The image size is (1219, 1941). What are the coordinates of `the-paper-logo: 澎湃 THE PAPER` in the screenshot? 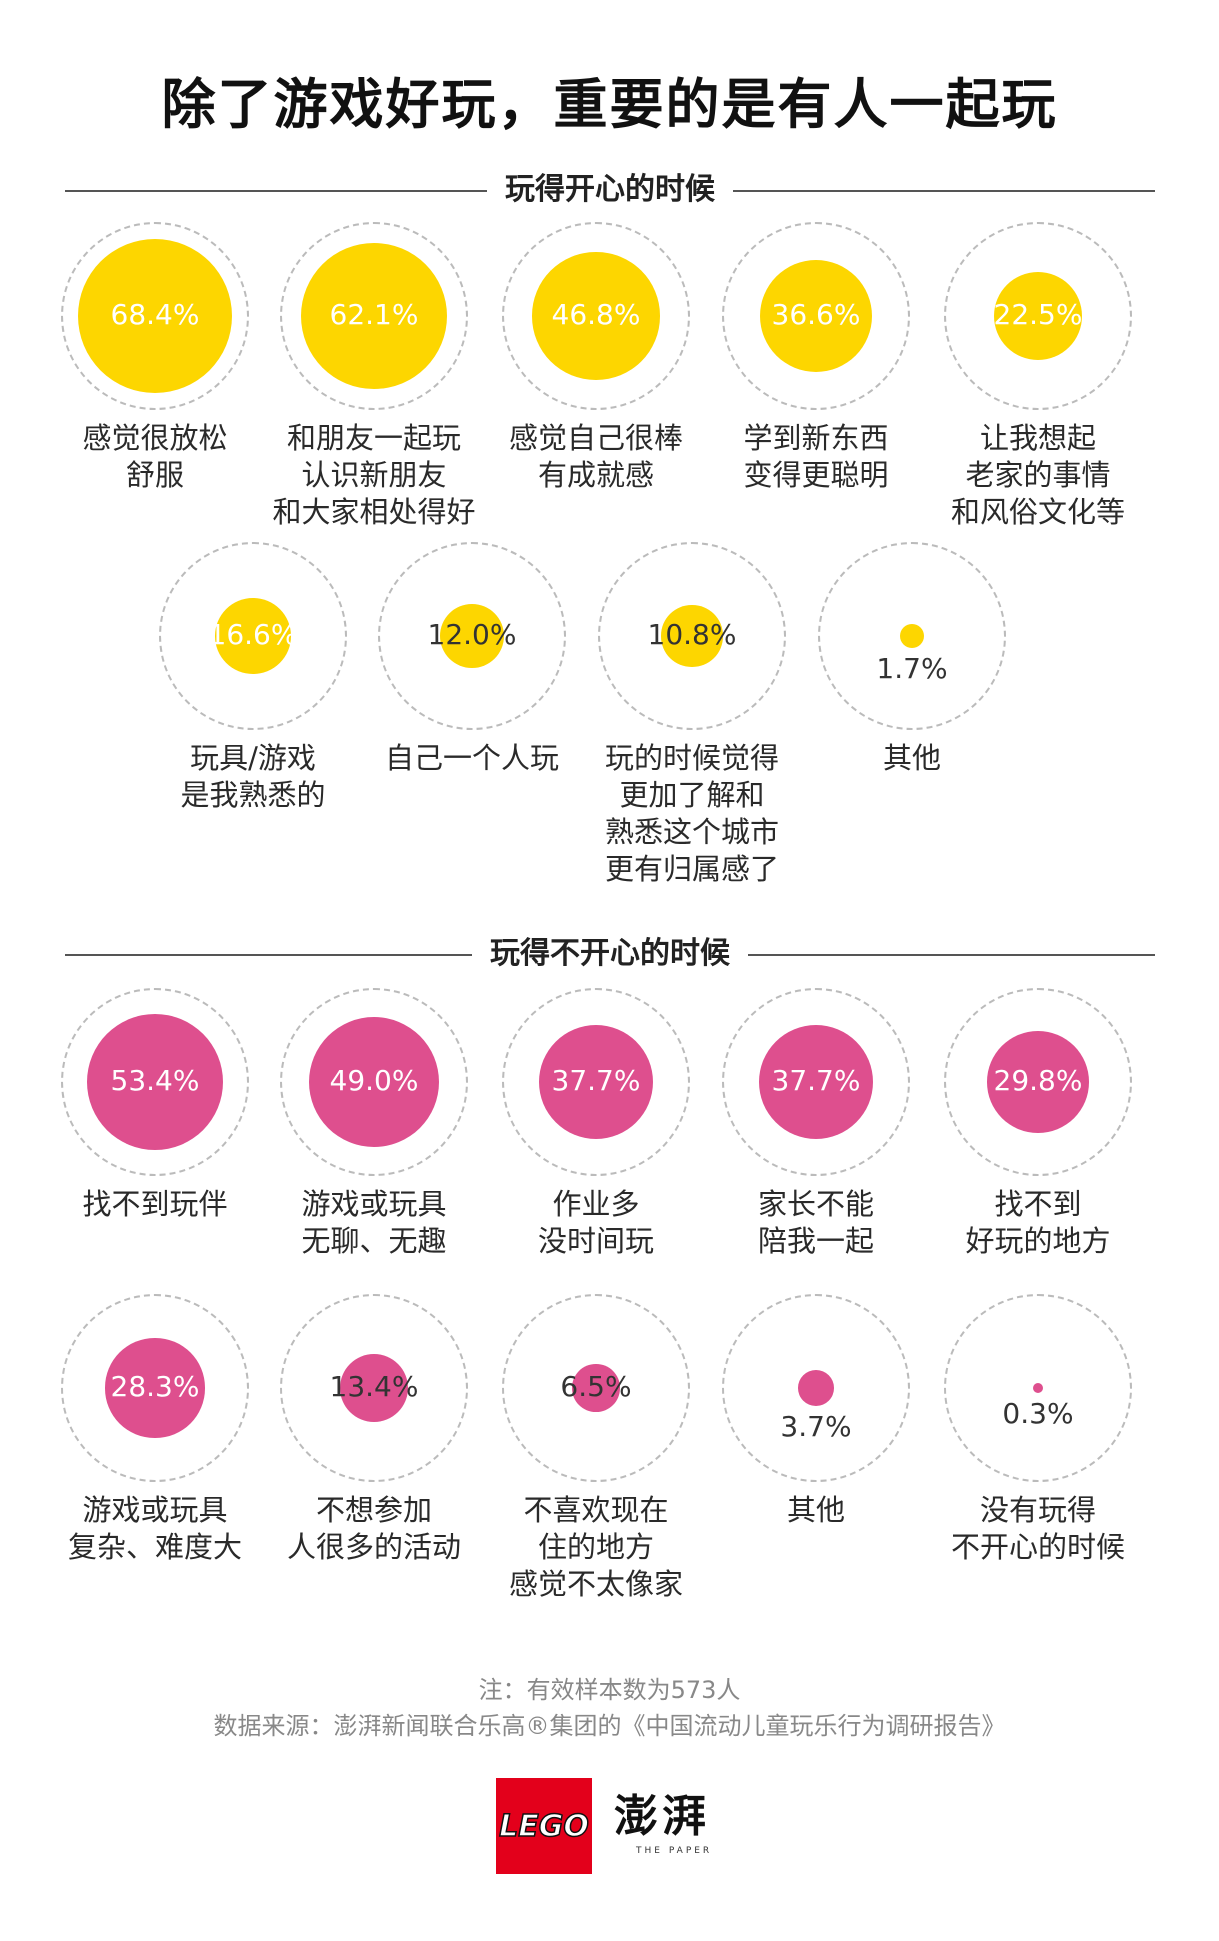 It's located at (674, 1822).